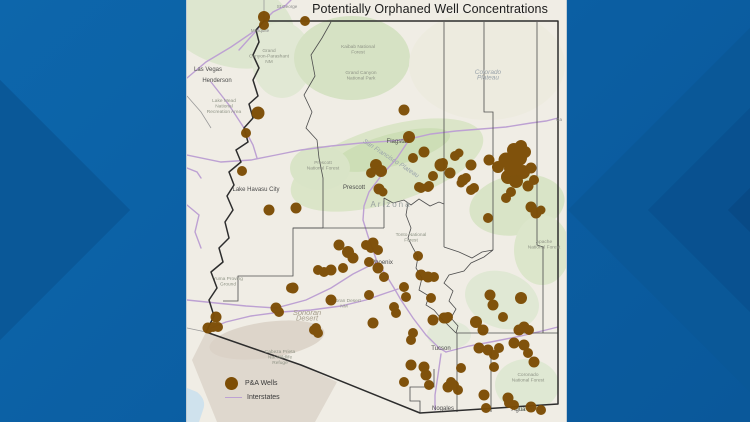 This screenshot has height=422, width=750. What do you see at coordinates (358, 49) in the screenshot?
I see `map-label-kaibab-nf: Kaibab National Forest` at bounding box center [358, 49].